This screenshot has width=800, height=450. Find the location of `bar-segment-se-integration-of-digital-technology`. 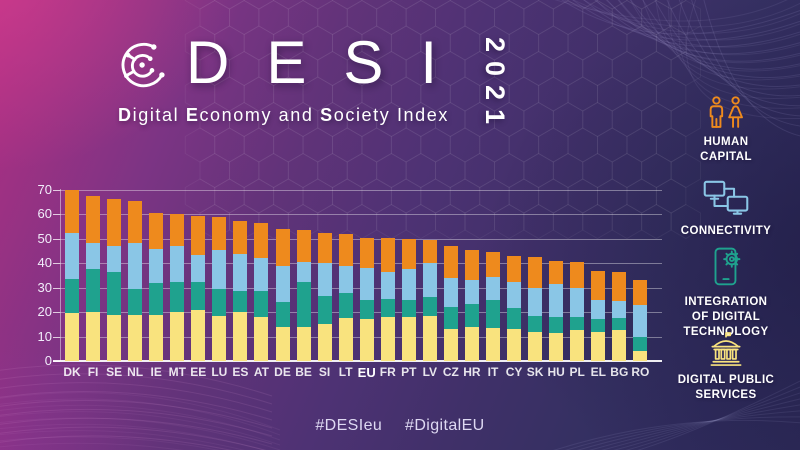

bar-segment-se-integration-of-digital-technology is located at coordinates (114, 293).